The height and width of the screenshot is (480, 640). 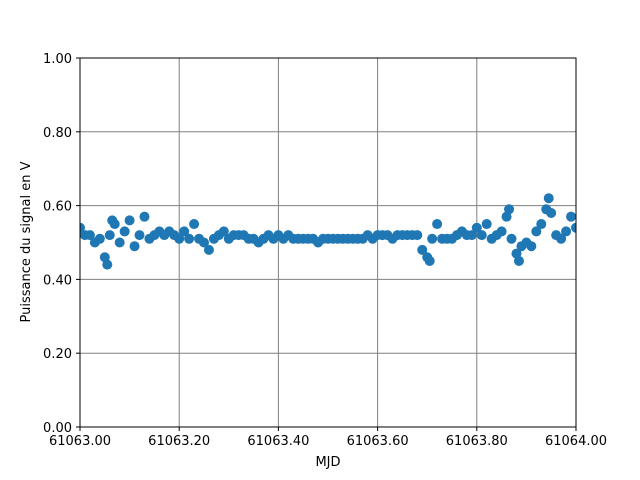 I want to click on x-tick-label: 61063.80, so click(x=477, y=441).